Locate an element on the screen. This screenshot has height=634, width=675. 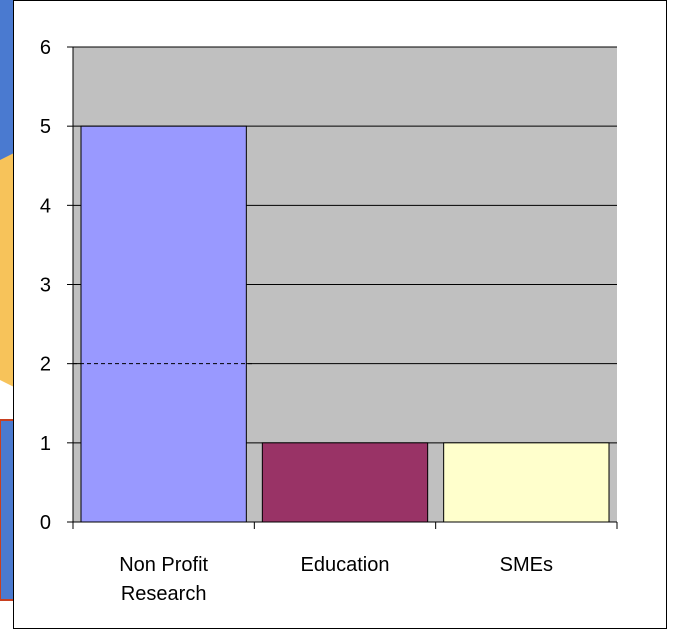
x-category-label: Education is located at coordinates (345, 565).